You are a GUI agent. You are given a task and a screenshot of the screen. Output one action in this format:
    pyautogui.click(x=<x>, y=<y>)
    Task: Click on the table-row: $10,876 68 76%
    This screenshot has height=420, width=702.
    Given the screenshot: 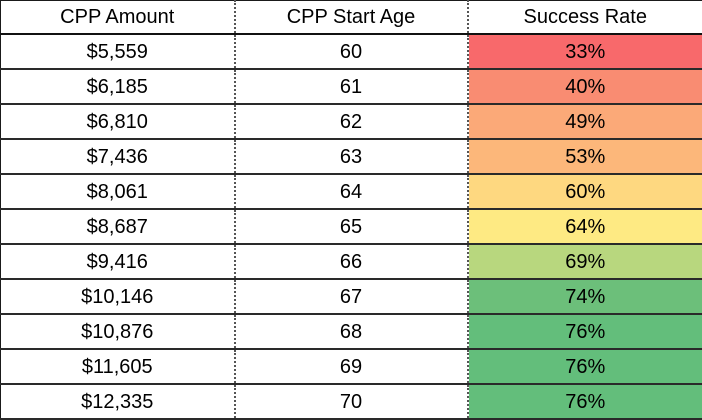 What is the action you would take?
    pyautogui.click(x=351, y=331)
    